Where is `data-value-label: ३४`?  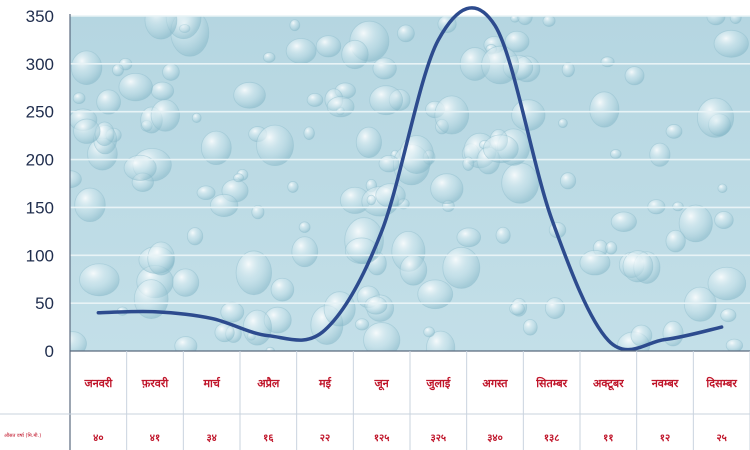
data-value-label: ३४ is located at coordinates (211, 438).